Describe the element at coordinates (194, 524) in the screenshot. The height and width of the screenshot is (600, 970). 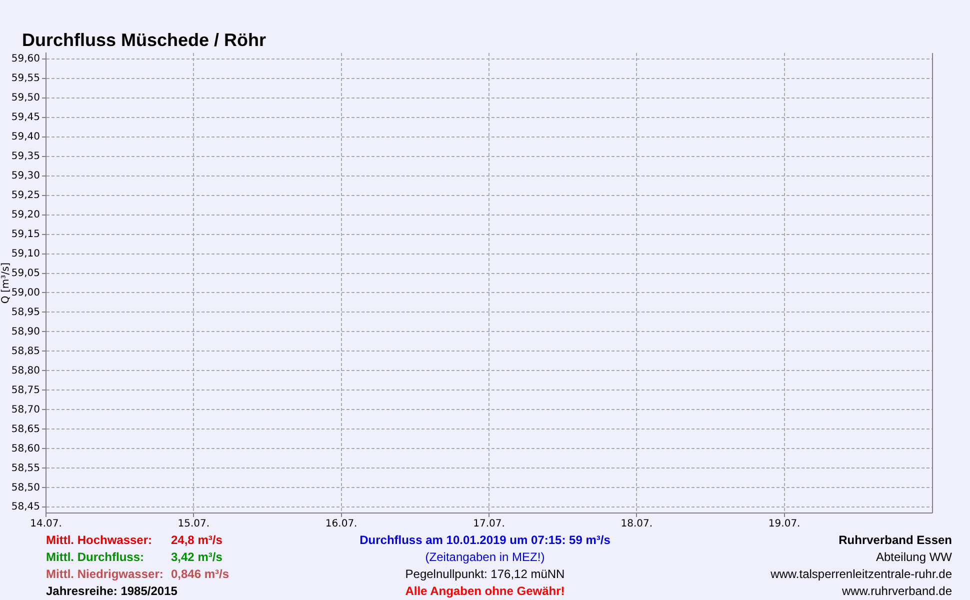
I see `x-tick-label: 15.07.` at that location.